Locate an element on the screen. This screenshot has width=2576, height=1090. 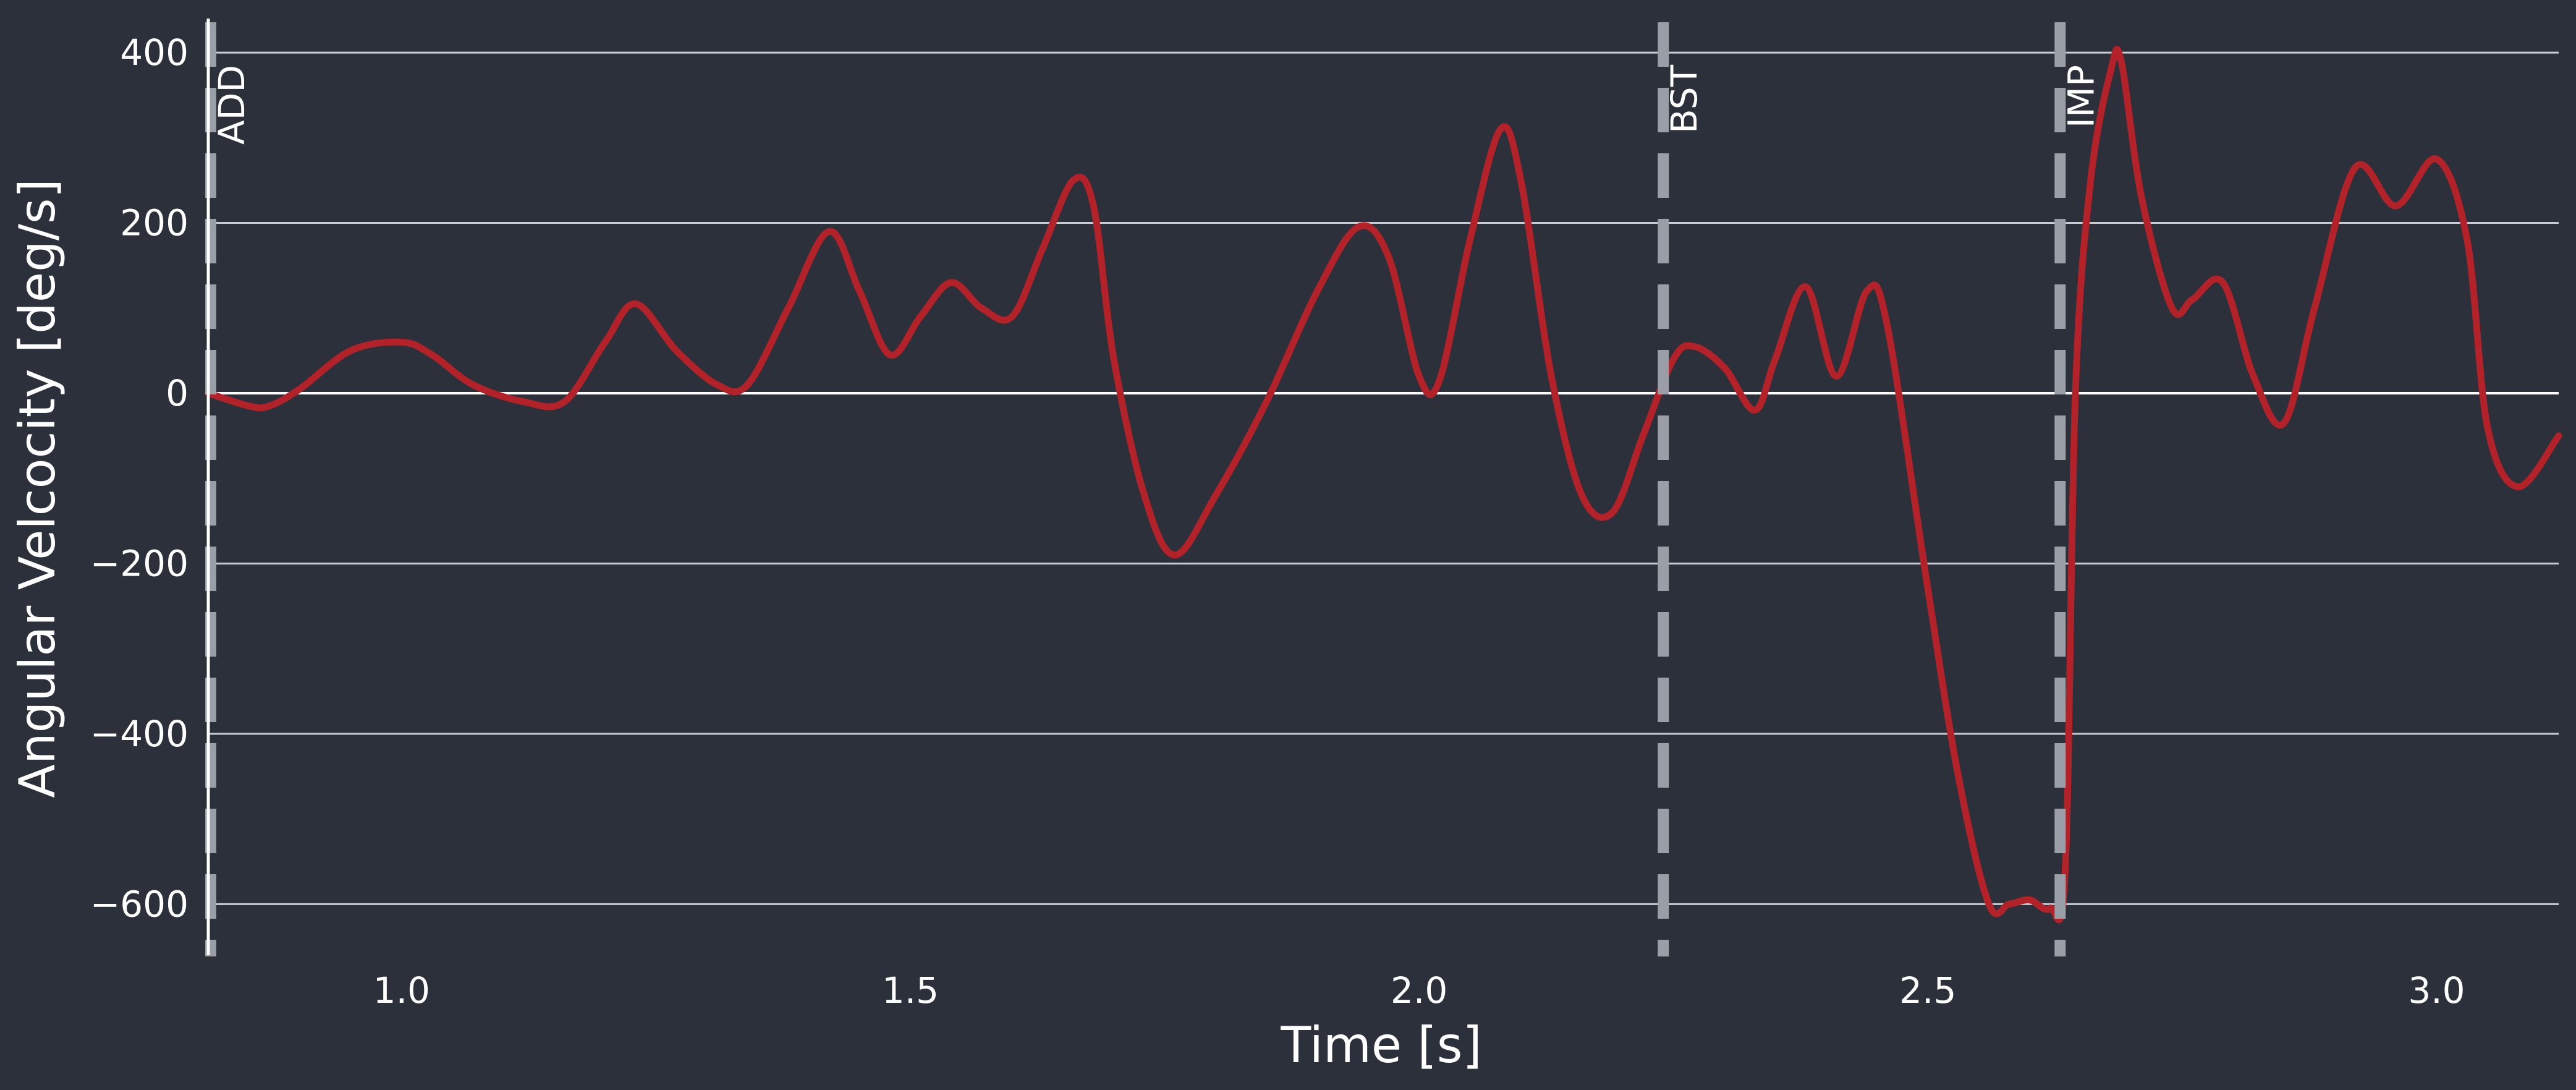
event-label-bst: BST is located at coordinates (1684, 99).